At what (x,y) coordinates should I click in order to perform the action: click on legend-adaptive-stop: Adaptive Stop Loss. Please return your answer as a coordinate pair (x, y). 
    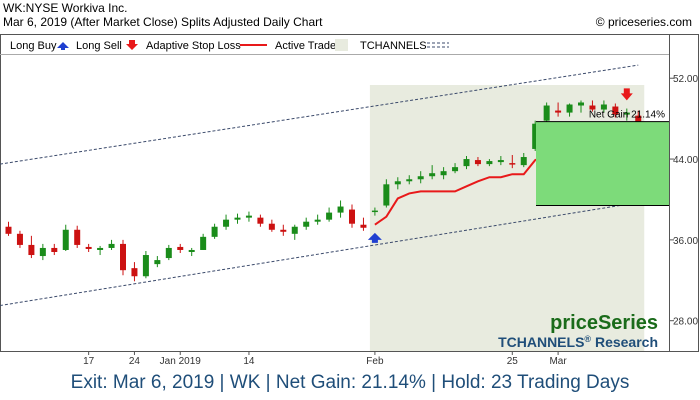
    Looking at the image, I should click on (193, 46).